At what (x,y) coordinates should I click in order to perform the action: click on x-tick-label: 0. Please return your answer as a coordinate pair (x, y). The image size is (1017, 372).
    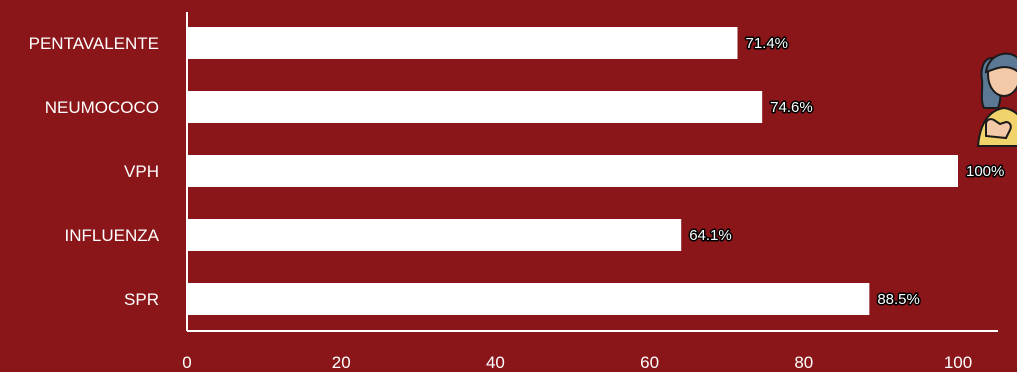
    Looking at the image, I should click on (186, 362).